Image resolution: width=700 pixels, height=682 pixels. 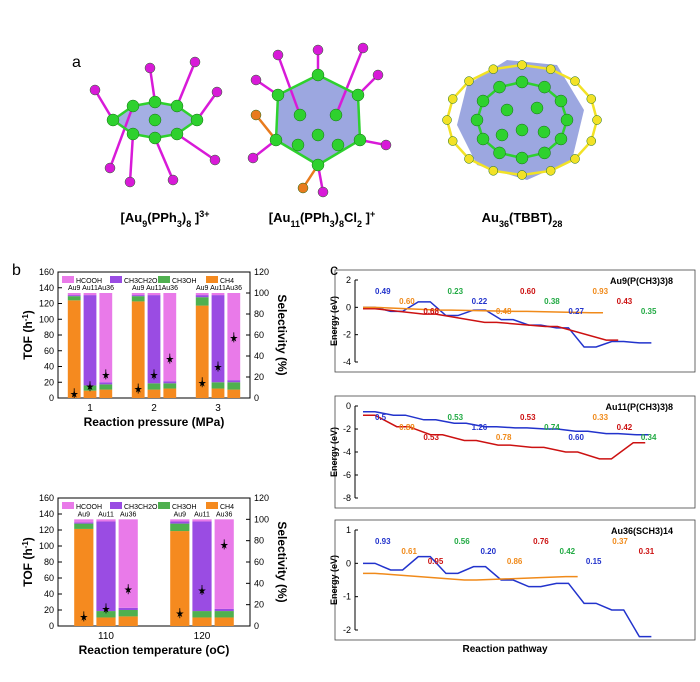 What do you see at coordinates (407, 427) in the screenshot?
I see `profile-au11-barrier-label: 0.89` at bounding box center [407, 427].